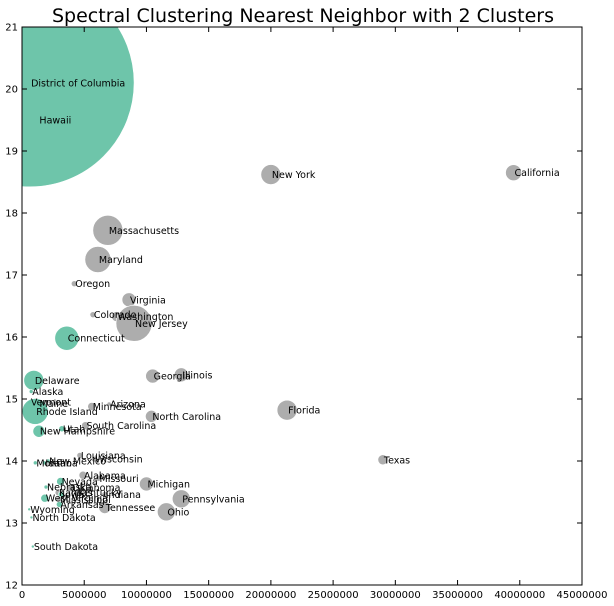 This screenshot has width=614, height=606. Describe the element at coordinates (270, 595) in the screenshot. I see `x-tick-label: 20000000` at that location.